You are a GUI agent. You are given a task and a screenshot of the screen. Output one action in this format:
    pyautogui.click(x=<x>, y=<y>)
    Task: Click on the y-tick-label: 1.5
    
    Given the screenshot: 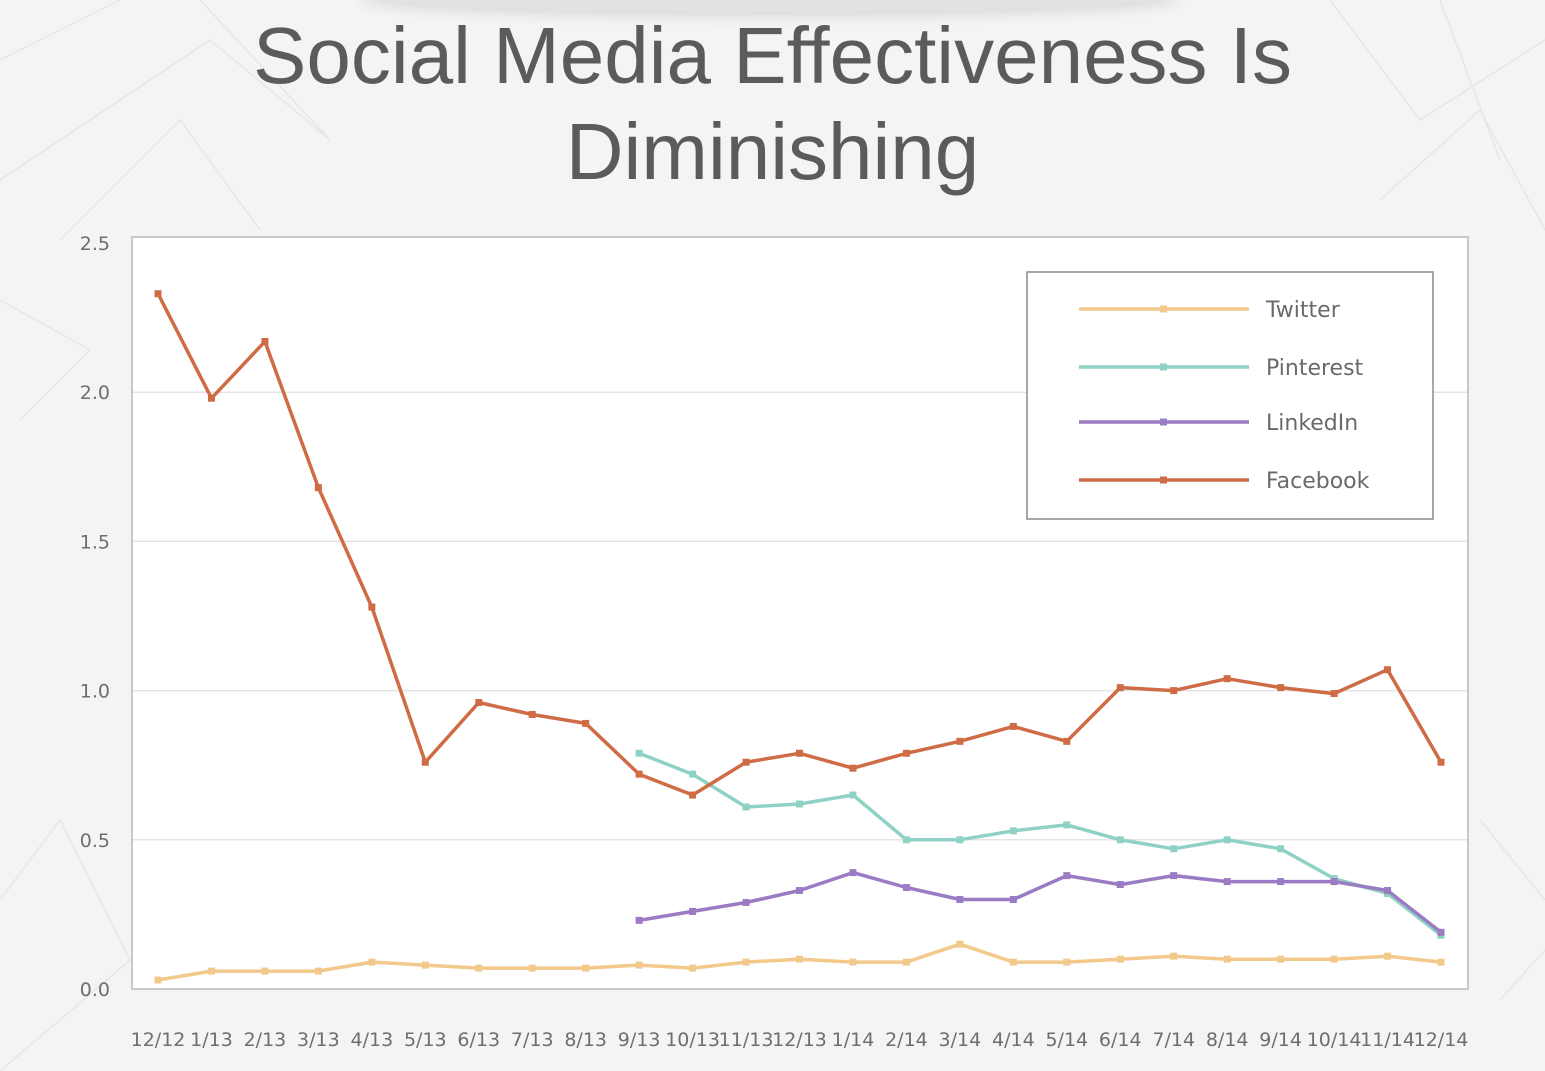 What is the action you would take?
    pyautogui.click(x=95, y=542)
    